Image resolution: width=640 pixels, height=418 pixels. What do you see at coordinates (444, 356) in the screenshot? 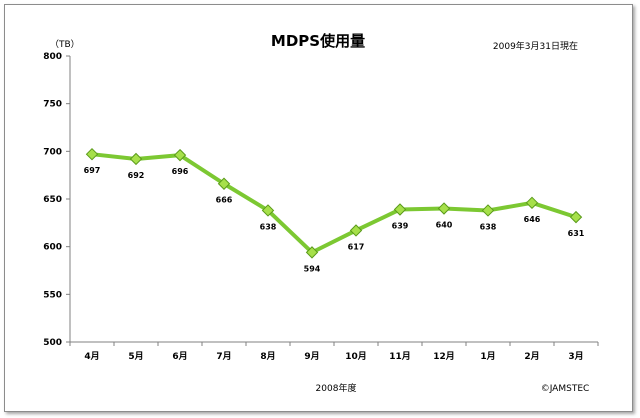
I see `x-tick-label: 12月` at bounding box center [444, 356].